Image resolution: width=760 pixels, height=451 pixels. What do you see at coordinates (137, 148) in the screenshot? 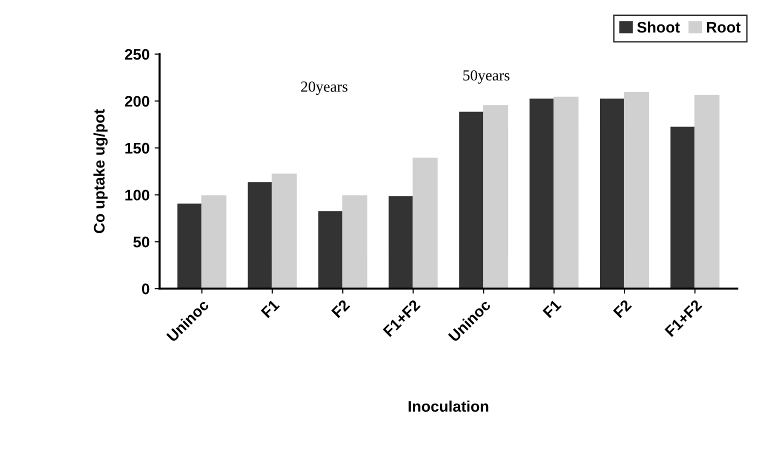
I see `y-tick-label: 150` at bounding box center [137, 148].